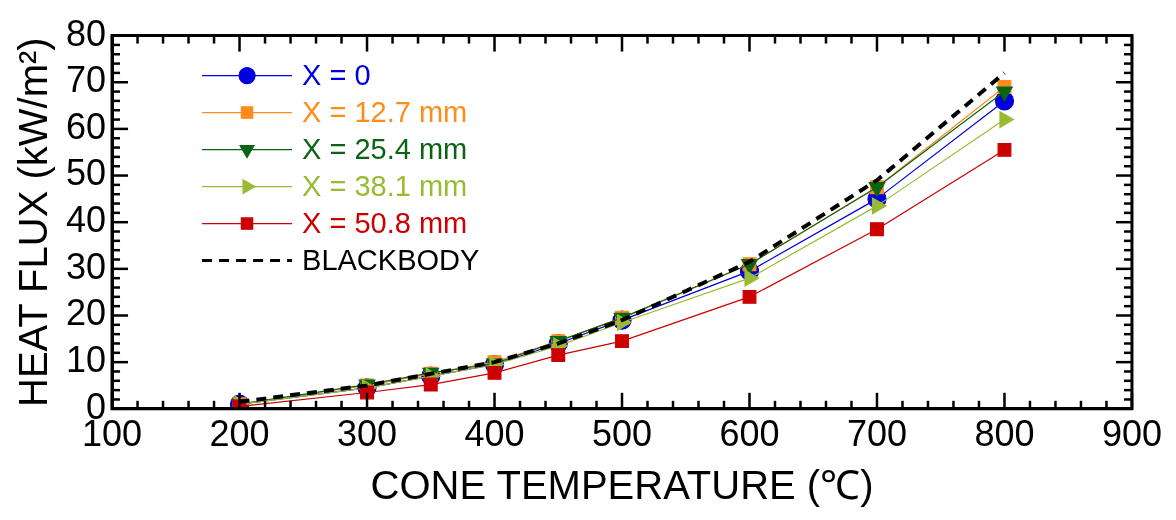 The width and height of the screenshot is (1176, 520). What do you see at coordinates (86, 33) in the screenshot?
I see `y-tick-label: 80` at bounding box center [86, 33].